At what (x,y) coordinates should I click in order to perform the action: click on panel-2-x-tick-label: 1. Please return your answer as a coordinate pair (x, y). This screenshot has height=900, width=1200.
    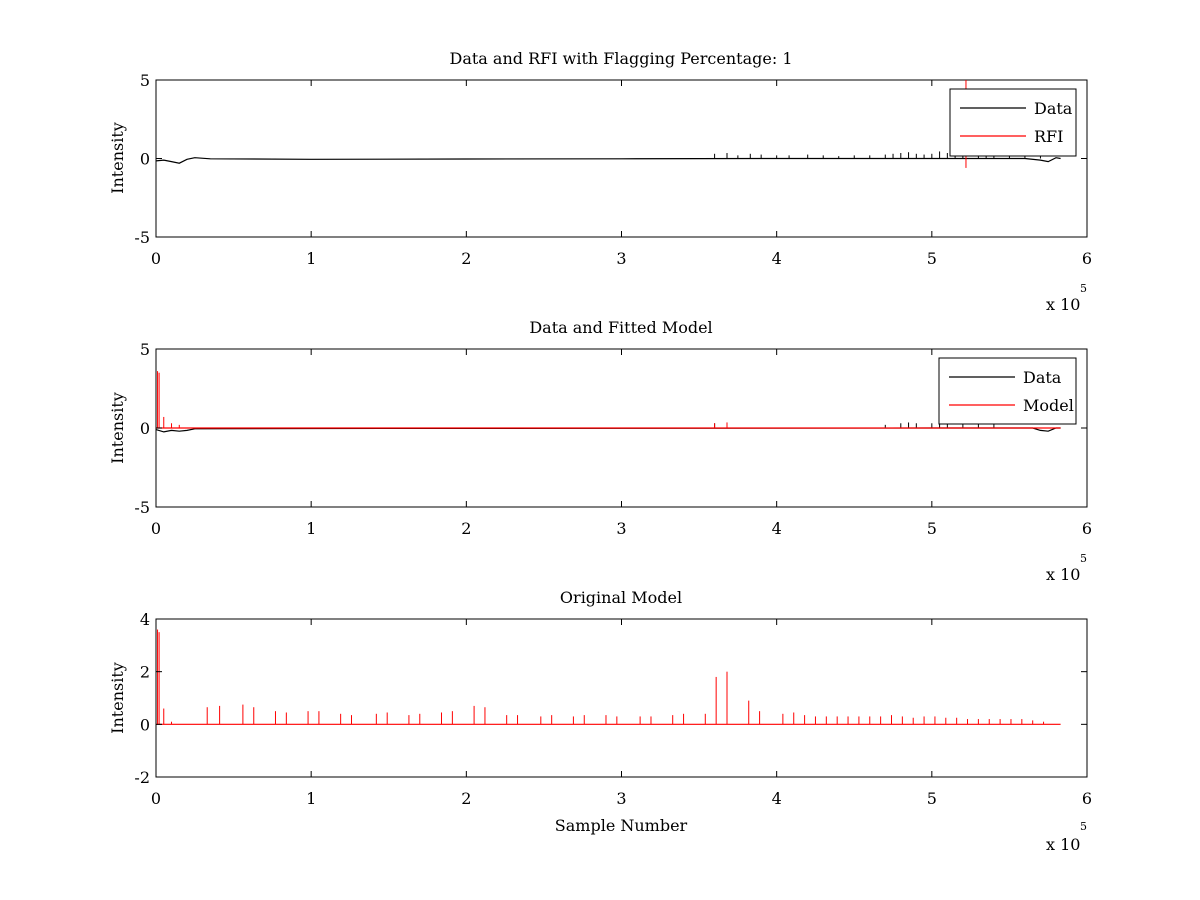
    Looking at the image, I should click on (311, 528).